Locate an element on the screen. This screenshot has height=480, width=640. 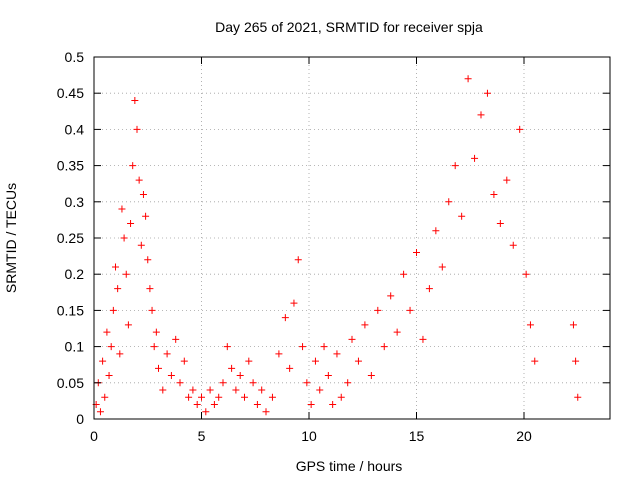
x-tick-label: 20 is located at coordinates (524, 436).